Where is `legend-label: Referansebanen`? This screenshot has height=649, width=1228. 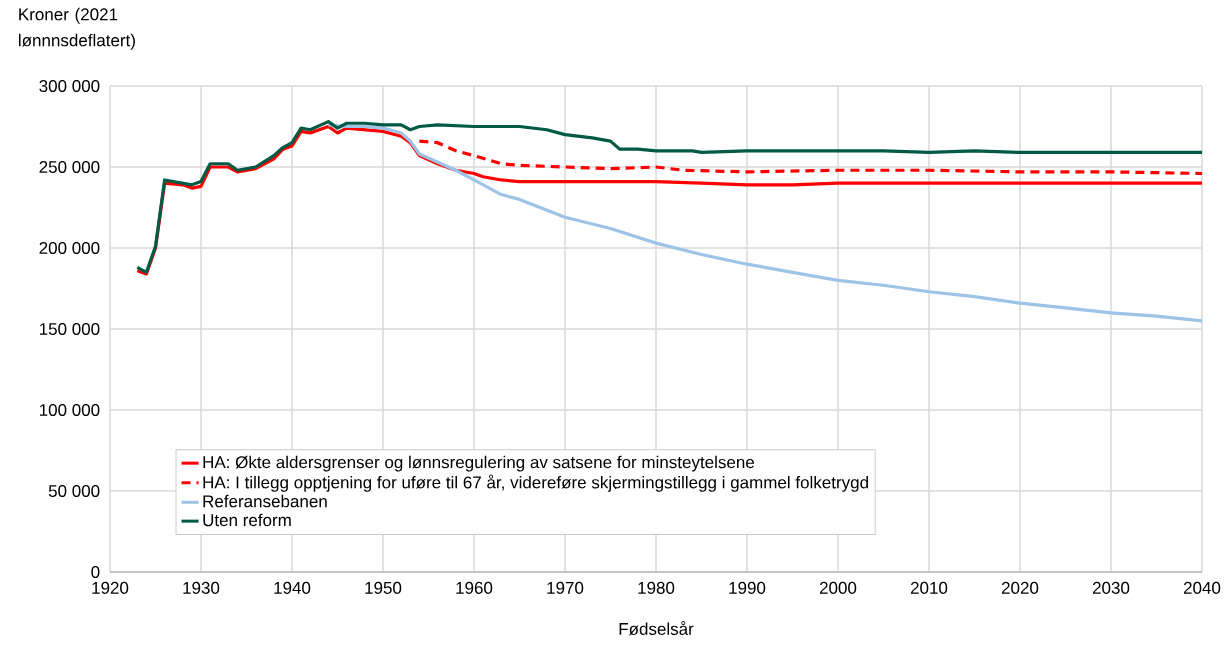 legend-label: Referansebanen is located at coordinates (265, 501).